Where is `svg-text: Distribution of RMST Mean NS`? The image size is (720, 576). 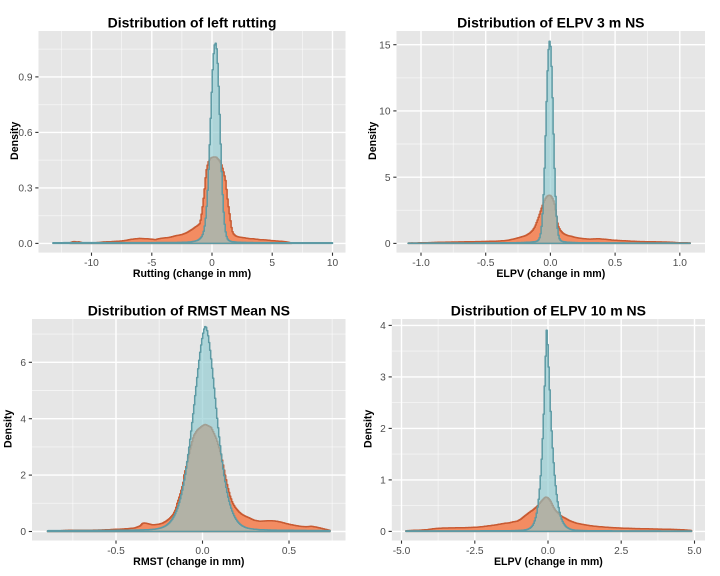
svg-text: Distribution of RMST Mean NS is located at coordinates (189, 311).